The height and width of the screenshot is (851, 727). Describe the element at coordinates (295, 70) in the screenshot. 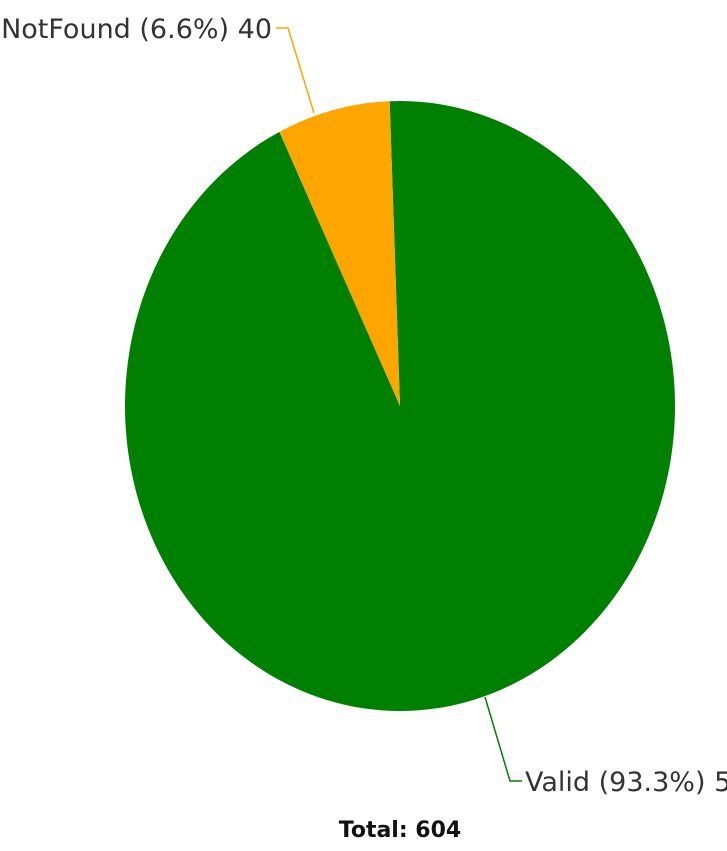

I see `leader-line-notfound` at that location.